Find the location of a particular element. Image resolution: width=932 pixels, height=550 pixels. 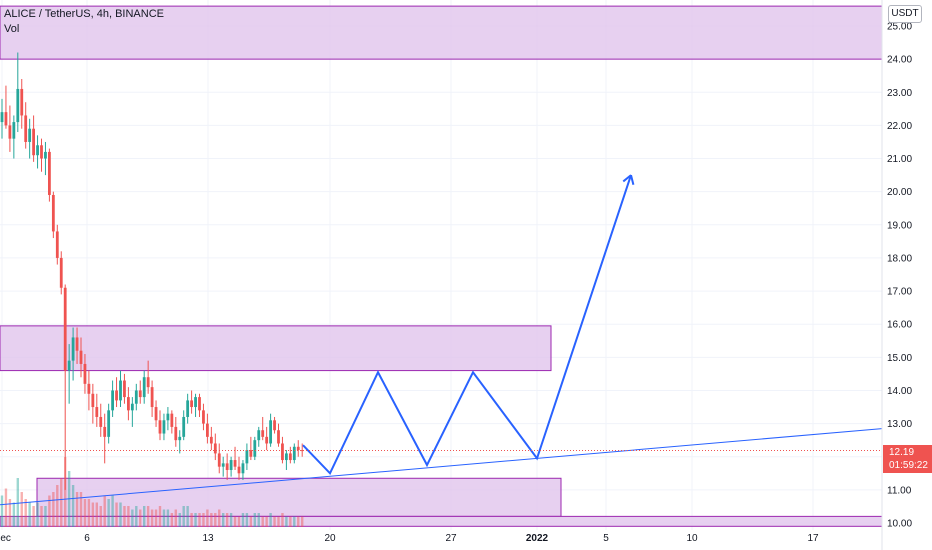

currency-label: USDT is located at coordinates (905, 14).